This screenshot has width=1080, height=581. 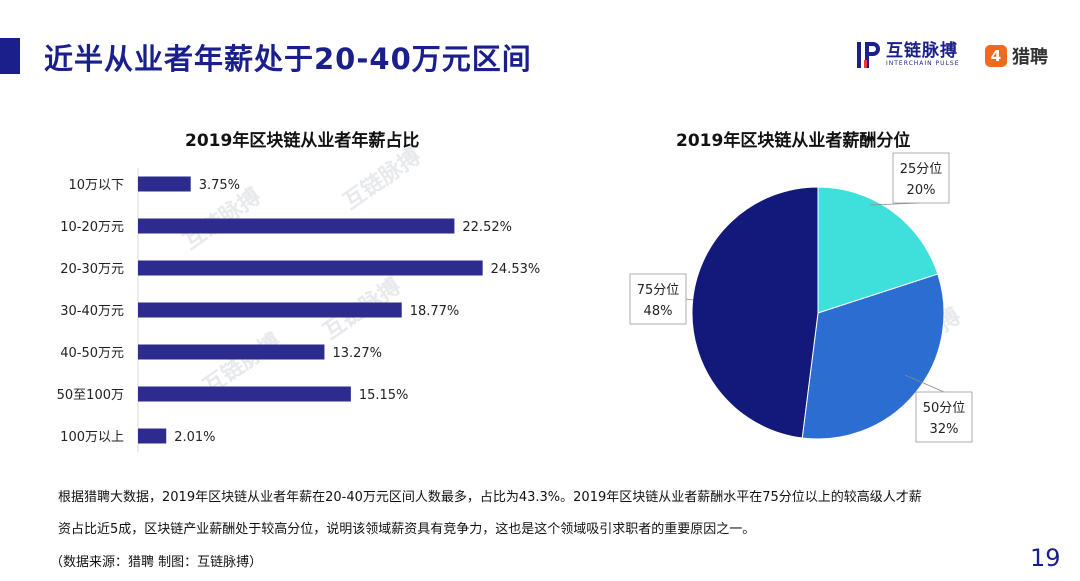 I want to click on pie-category-label: 50分位, so click(x=944, y=408).